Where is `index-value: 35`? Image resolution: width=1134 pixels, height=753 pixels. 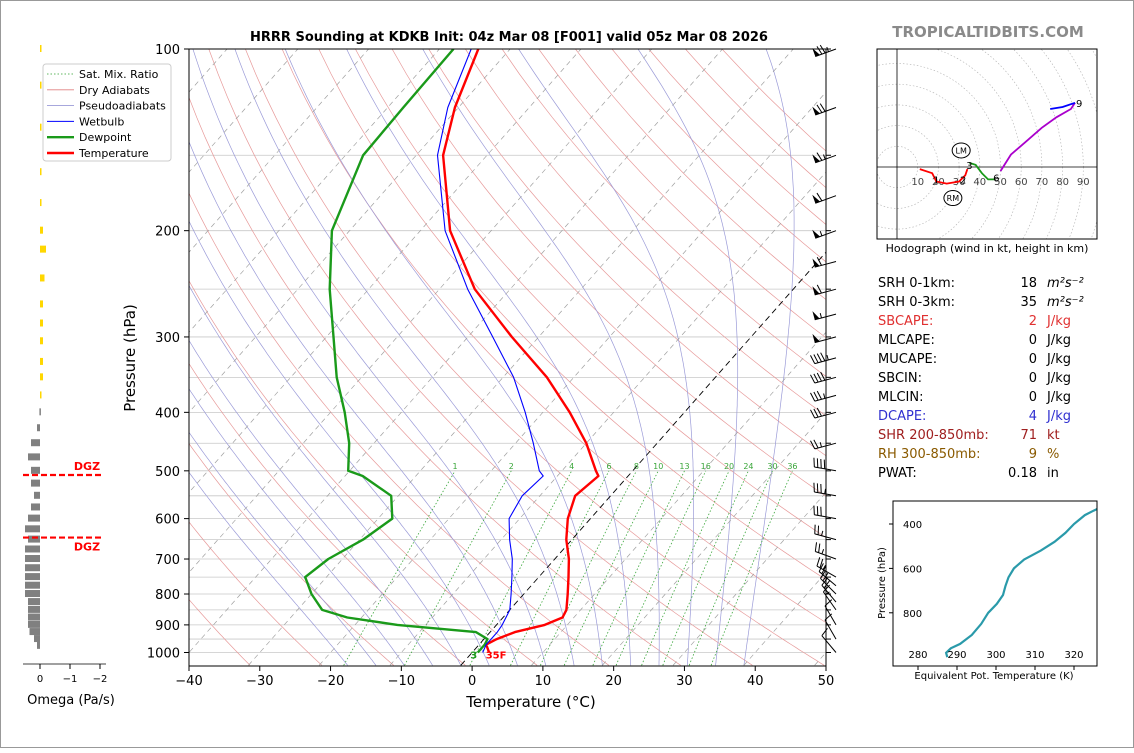
index-value: 35 is located at coordinates (1028, 302).